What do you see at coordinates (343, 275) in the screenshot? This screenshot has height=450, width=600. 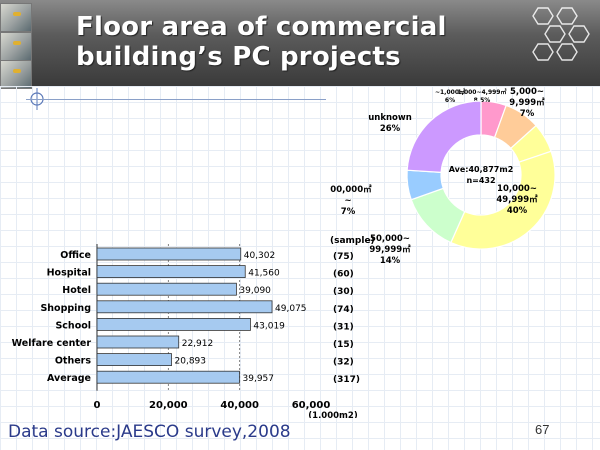 I see `sample-label: (60)` at bounding box center [343, 275].